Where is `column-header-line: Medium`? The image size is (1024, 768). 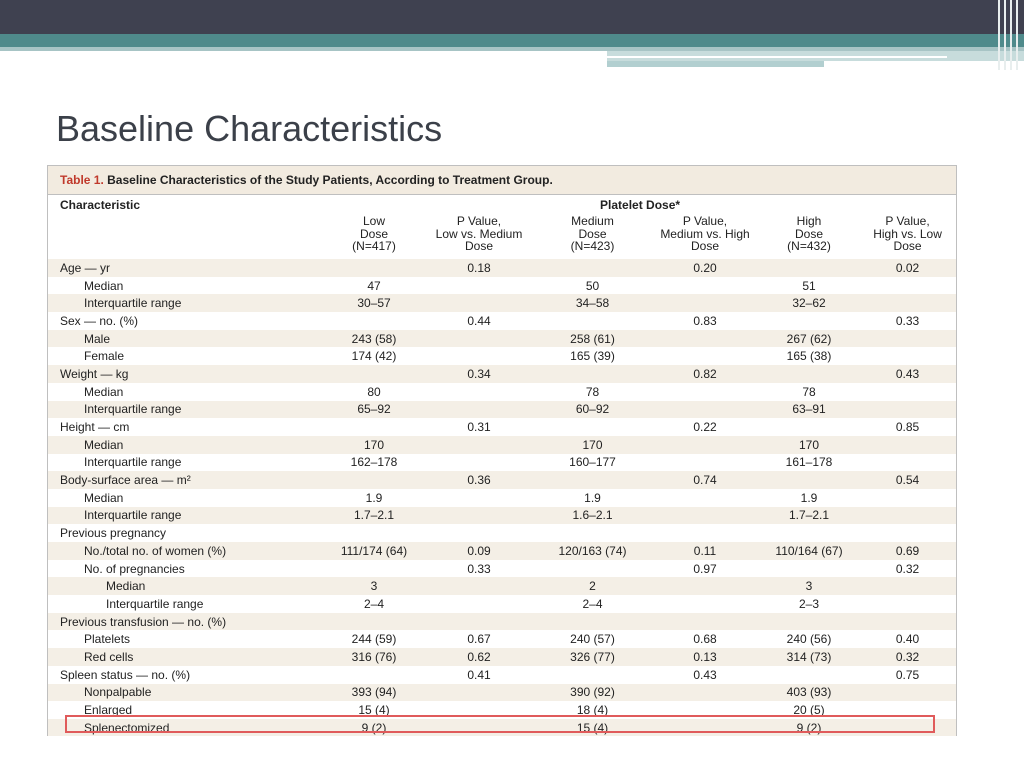 column-header-line: Medium is located at coordinates (592, 221).